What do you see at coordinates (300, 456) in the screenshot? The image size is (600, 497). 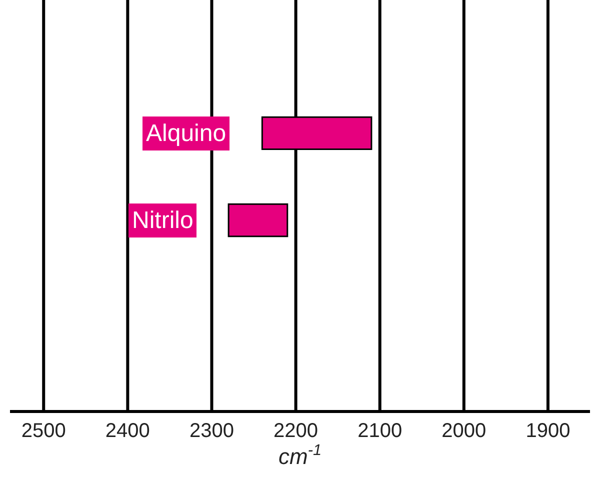 I see `x-axis-title: cm$^{-1}$` at bounding box center [300, 456].